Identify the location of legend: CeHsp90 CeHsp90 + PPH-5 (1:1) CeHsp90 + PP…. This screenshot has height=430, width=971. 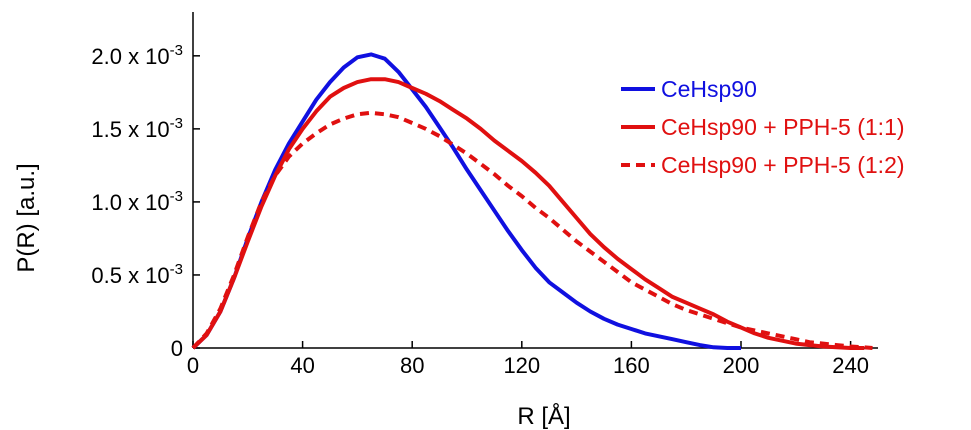
(763, 127).